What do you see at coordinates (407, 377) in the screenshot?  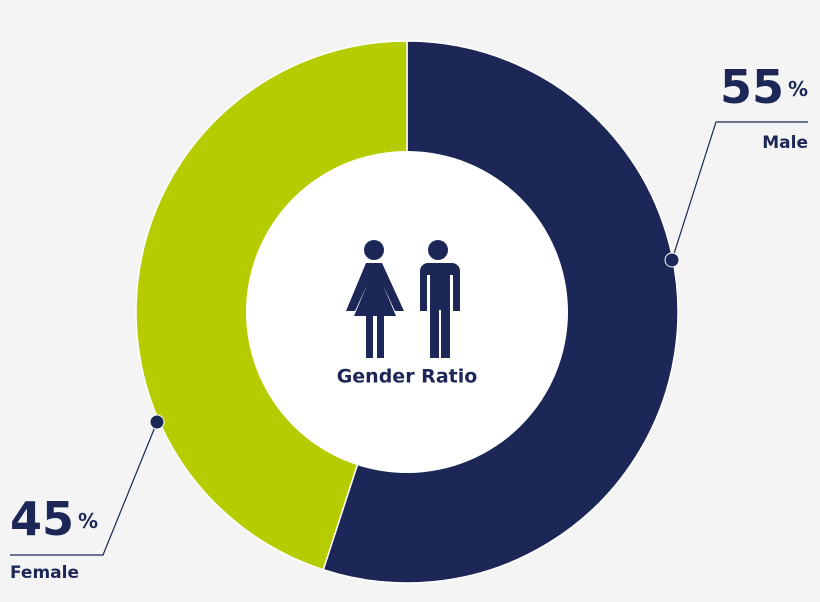 I see `chart-title: Gender Ratio` at bounding box center [407, 377].